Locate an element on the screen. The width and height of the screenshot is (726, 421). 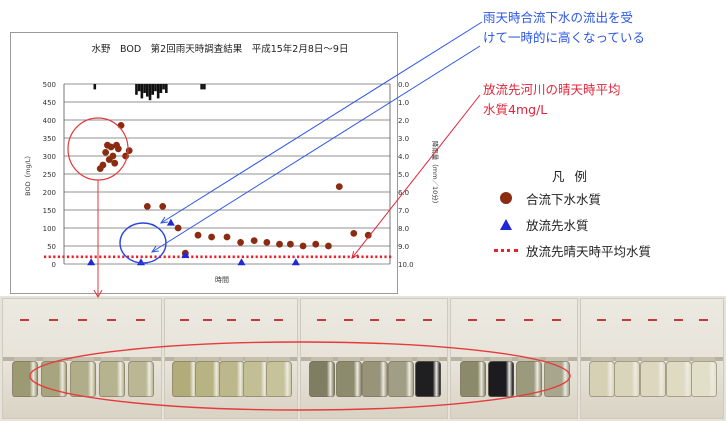
blue-annotation-line-2: けて一時的に高くなっている is located at coordinates (564, 37).